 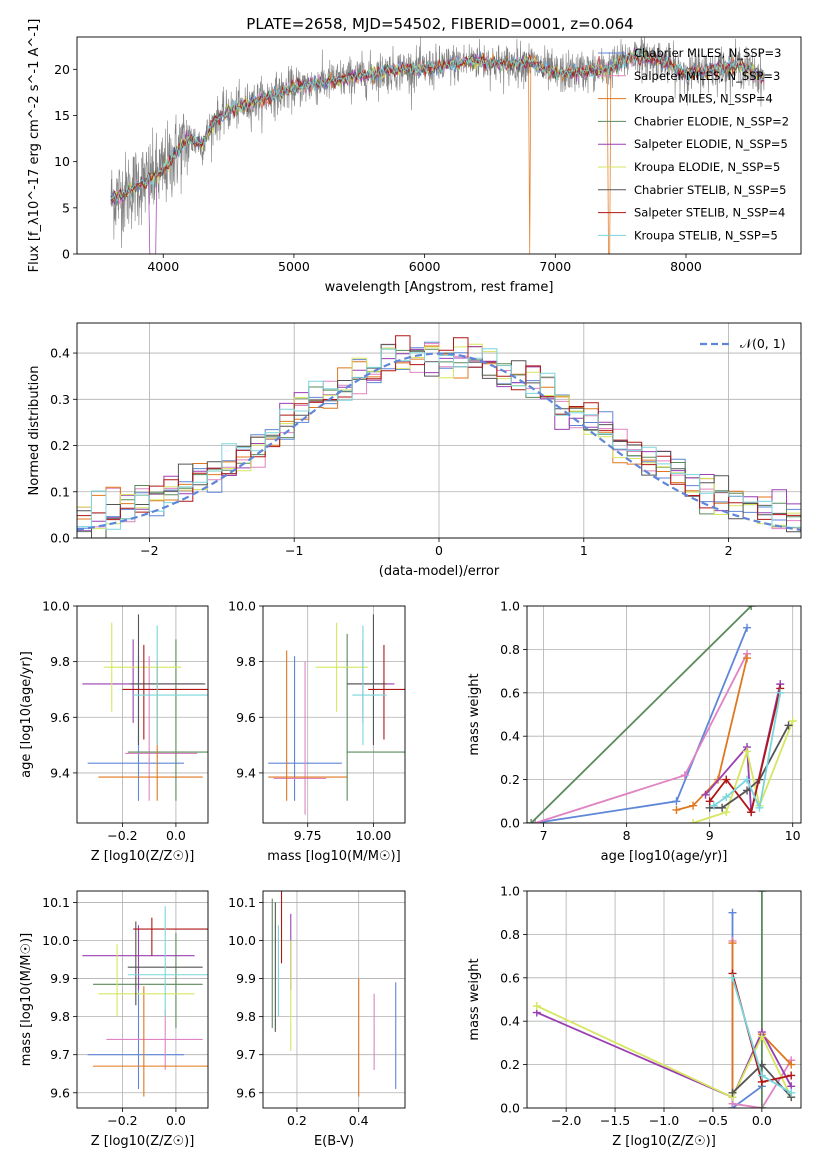 What do you see at coordinates (308, 835) in the screenshot?
I see `x-tick-label: 9.75` at bounding box center [308, 835].